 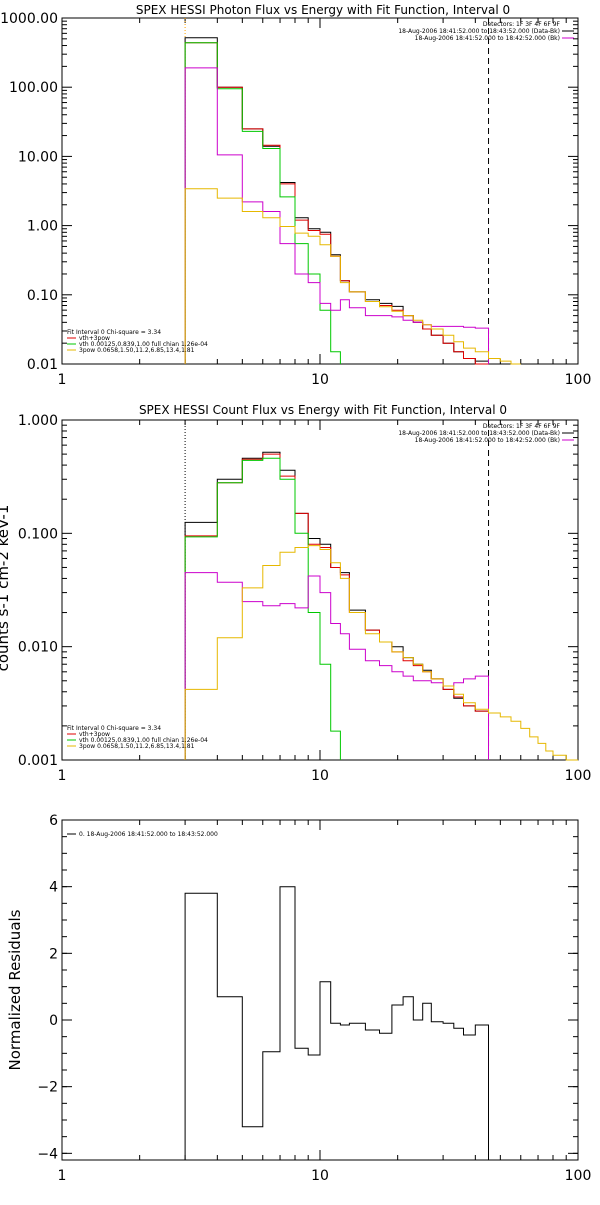 What do you see at coordinates (47, 1088) in the screenshot?
I see `y-tick-label: −2` at bounding box center [47, 1088].